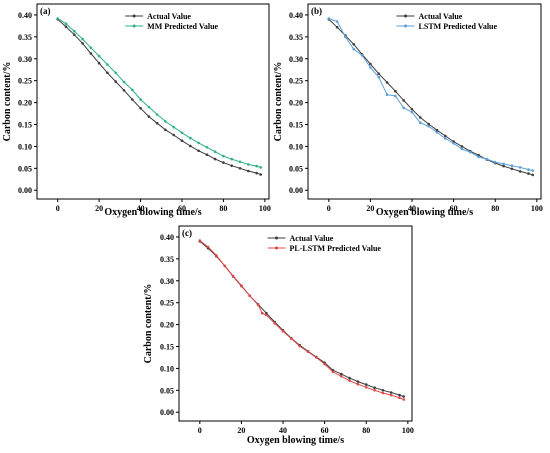  I want to click on y-tick-label: 0.40, so click(167, 237).